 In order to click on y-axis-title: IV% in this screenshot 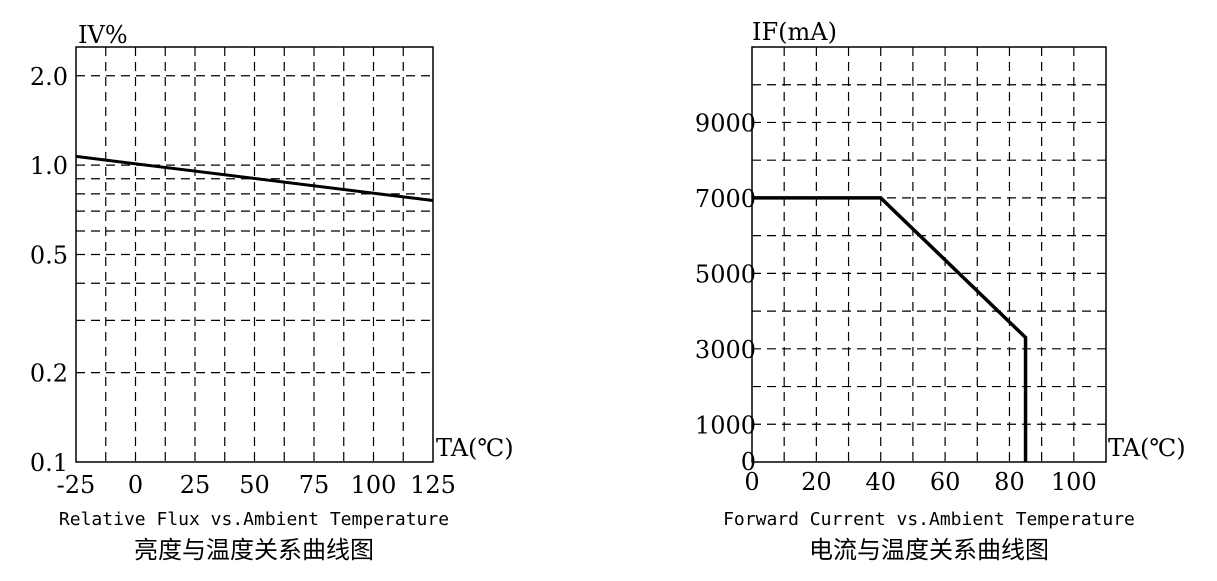, I will do `click(103, 35)`.